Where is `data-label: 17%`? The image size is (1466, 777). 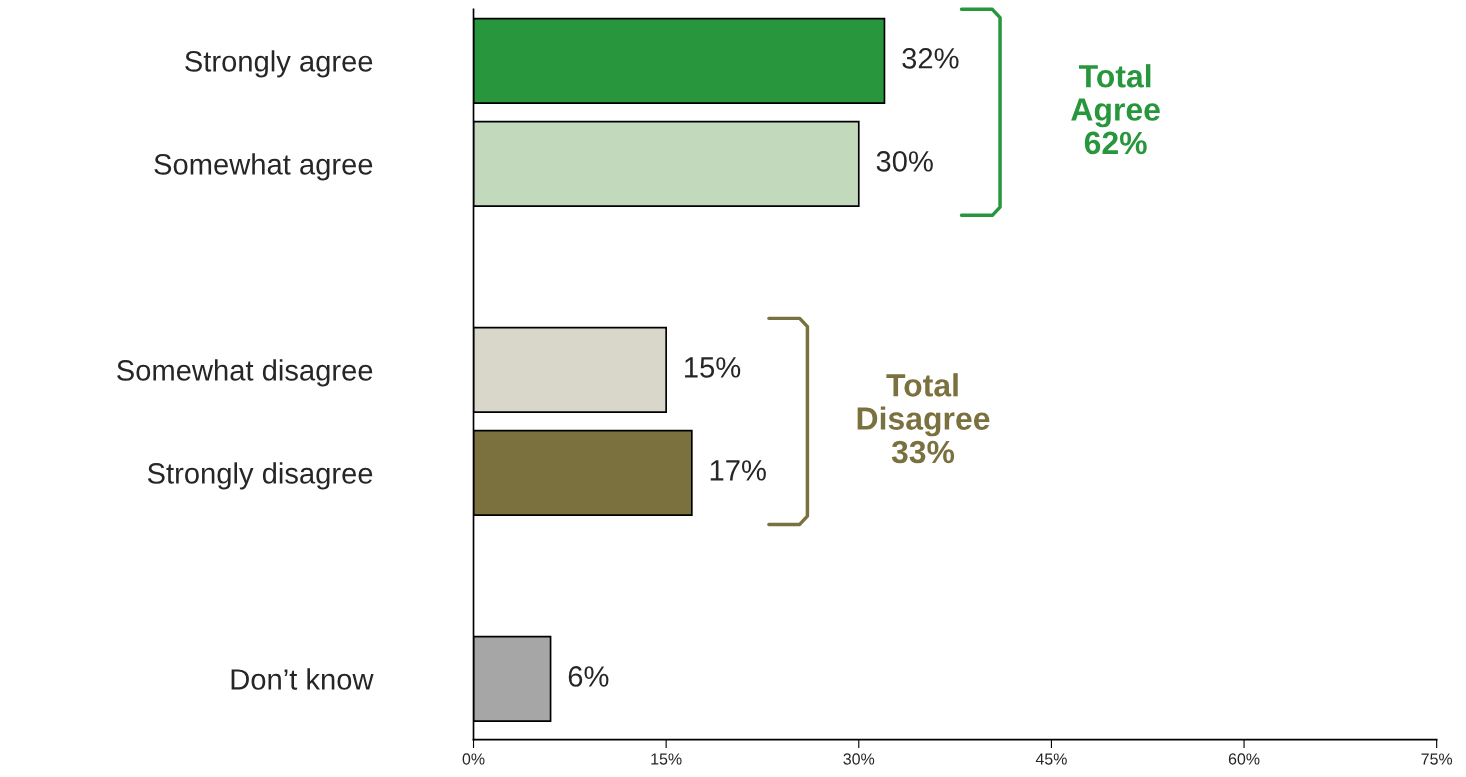 data-label: 17% is located at coordinates (738, 470).